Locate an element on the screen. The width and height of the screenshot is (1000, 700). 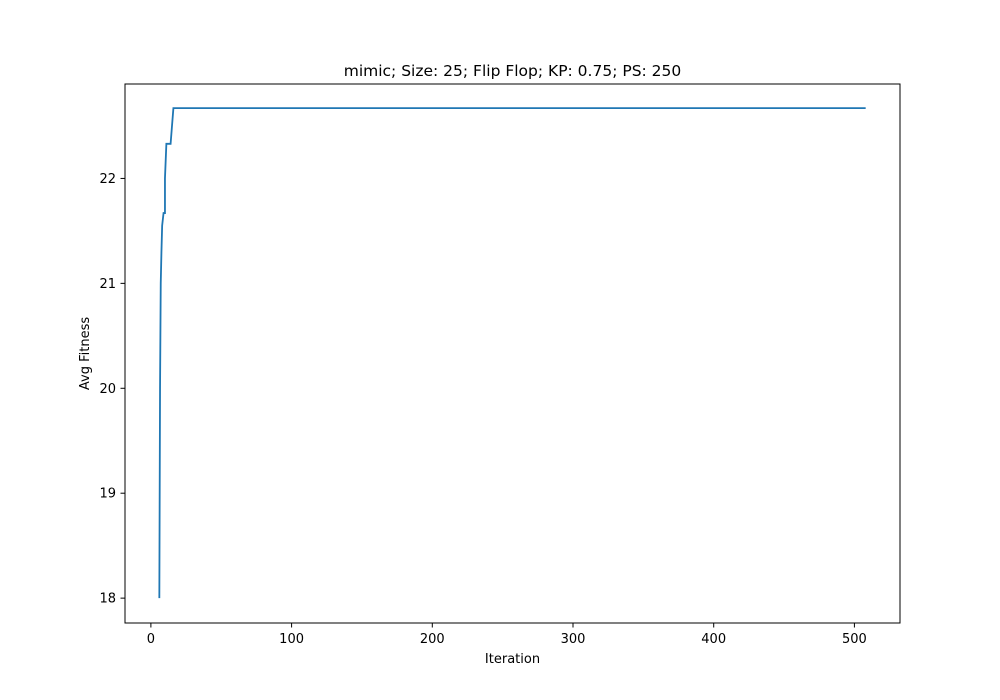
y-tick-label: 22 is located at coordinates (107, 179).